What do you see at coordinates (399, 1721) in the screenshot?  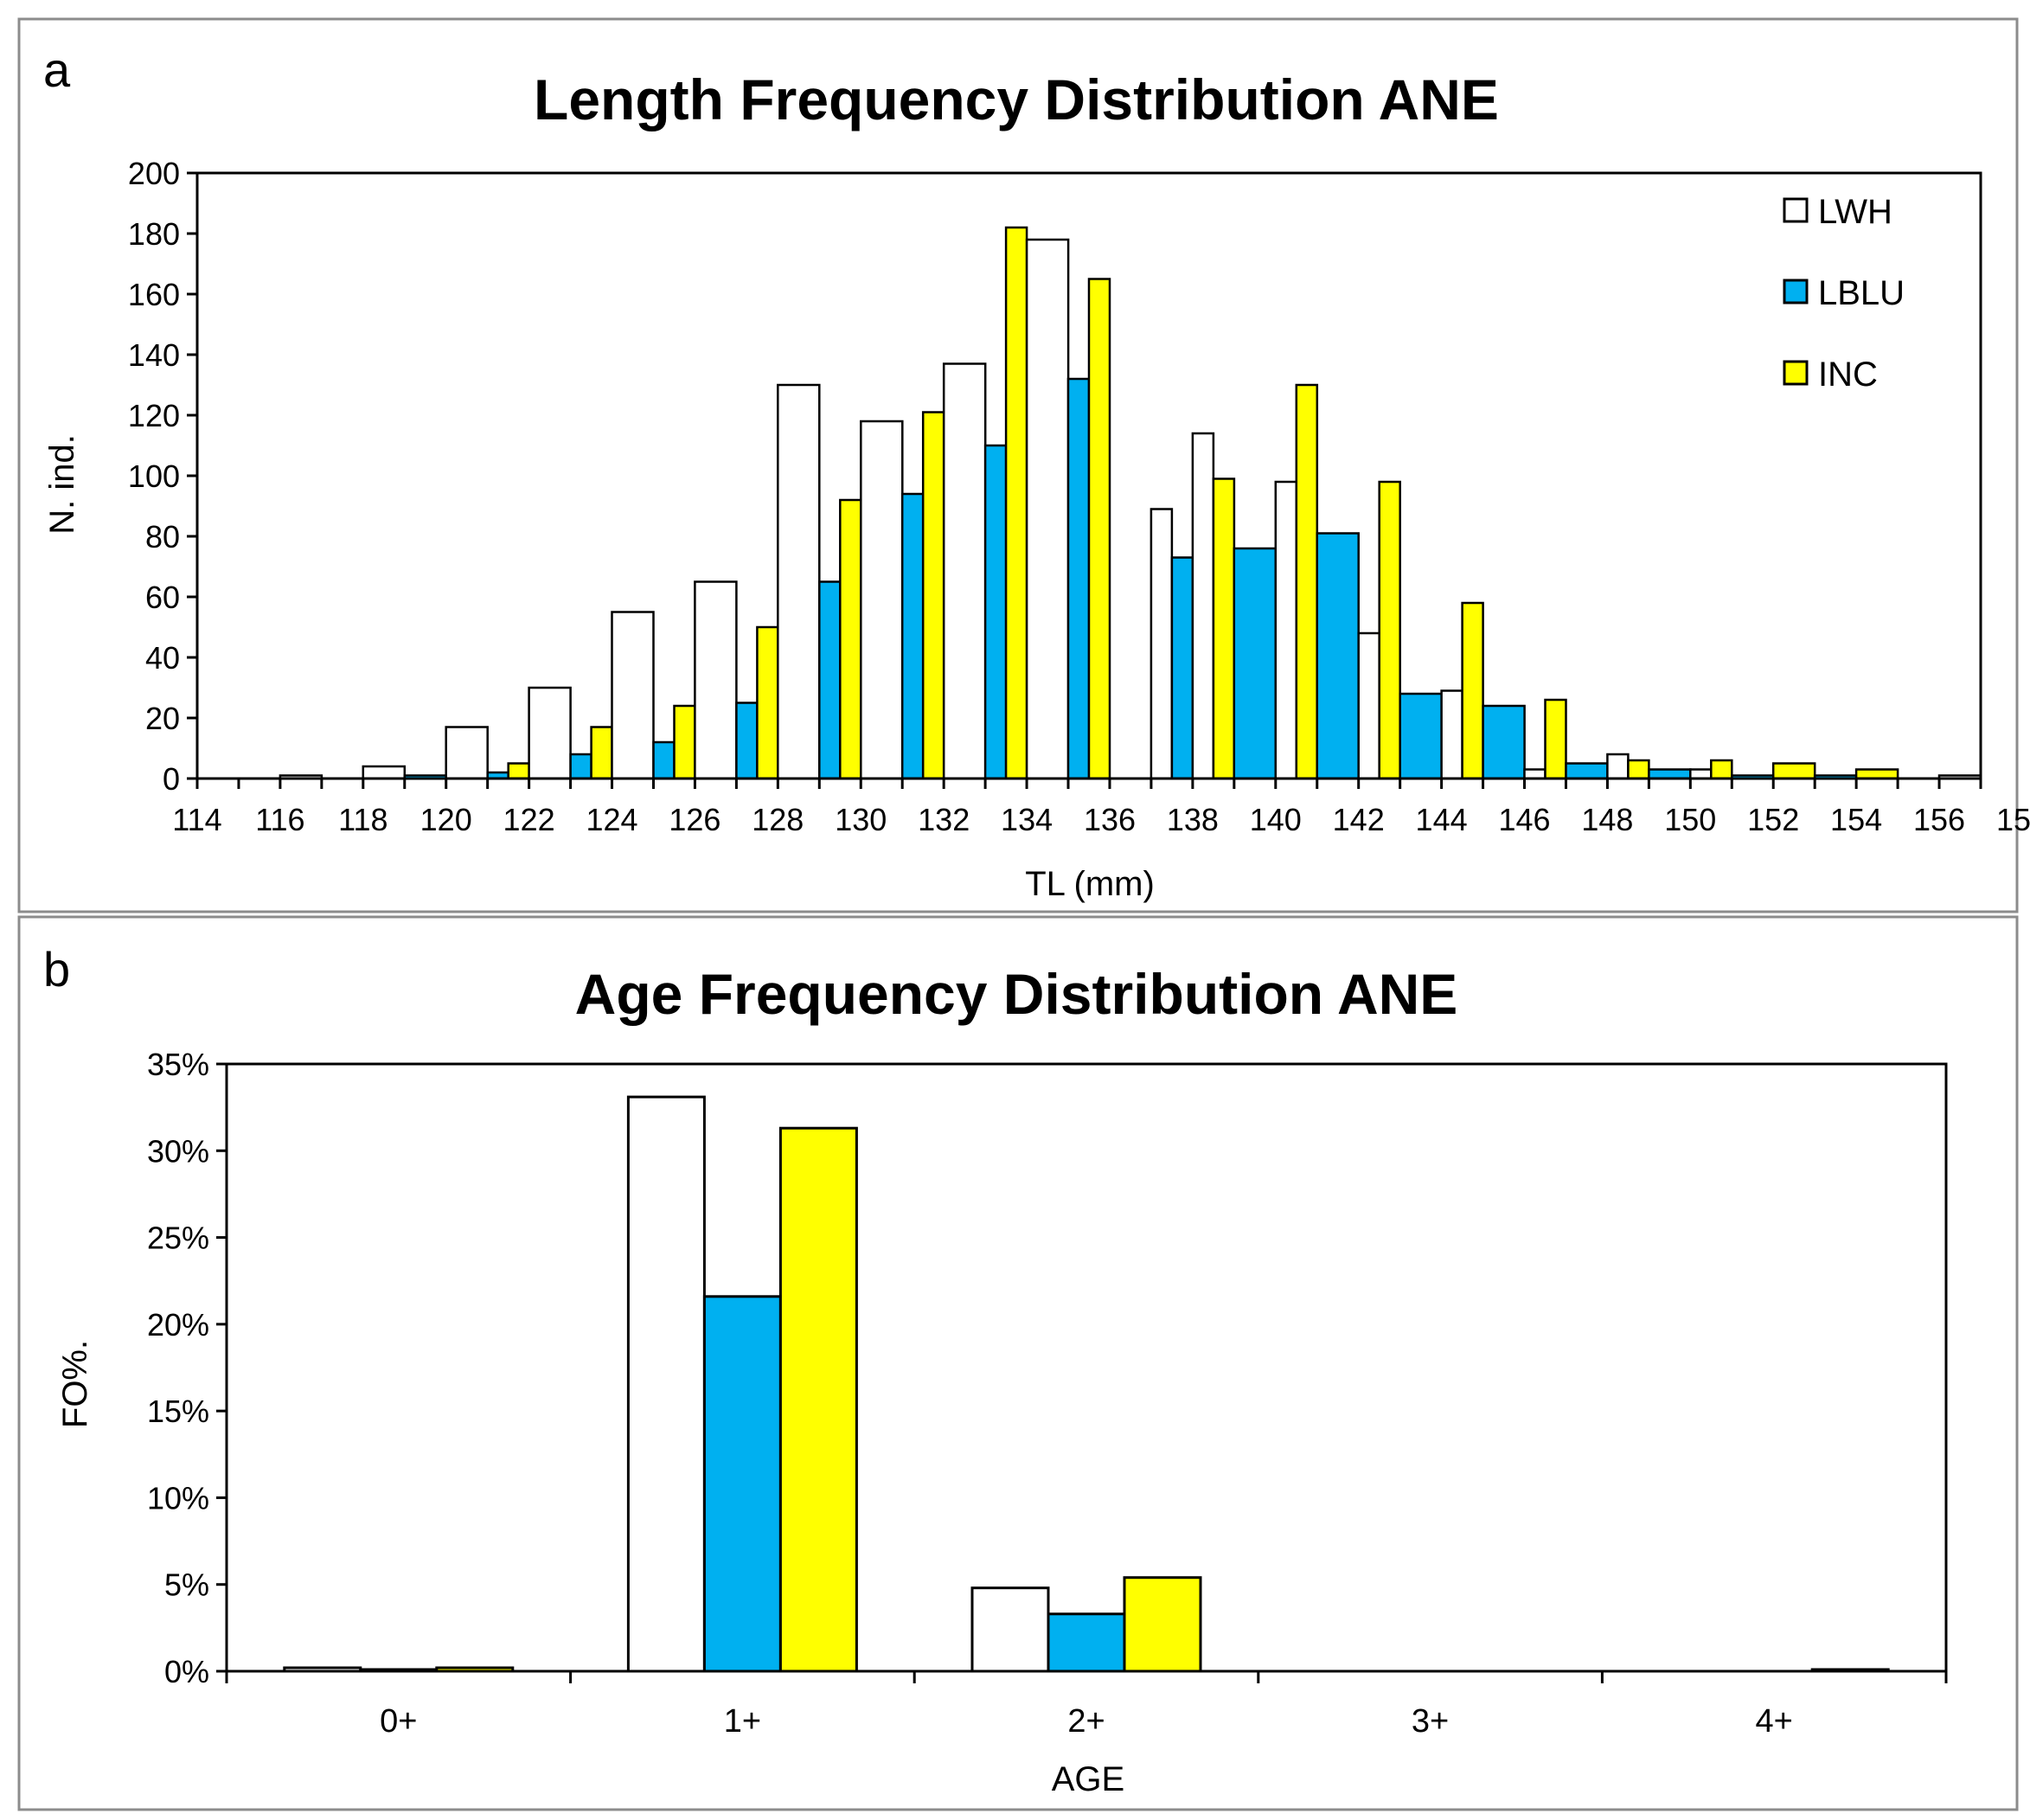 I see `panel-b-xtick-label: 0+` at bounding box center [399, 1721].